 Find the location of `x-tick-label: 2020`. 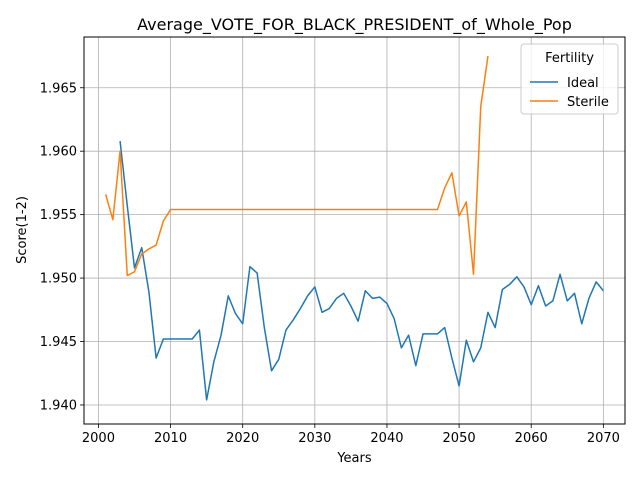

x-tick-label: 2020 is located at coordinates (242, 438).